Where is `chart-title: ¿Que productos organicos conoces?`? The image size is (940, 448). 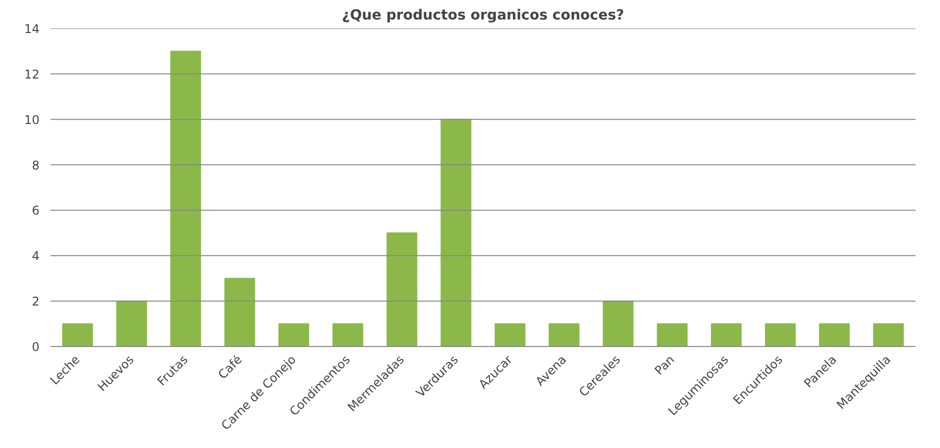 chart-title: ¿Que productos organicos conoces? is located at coordinates (483, 16).